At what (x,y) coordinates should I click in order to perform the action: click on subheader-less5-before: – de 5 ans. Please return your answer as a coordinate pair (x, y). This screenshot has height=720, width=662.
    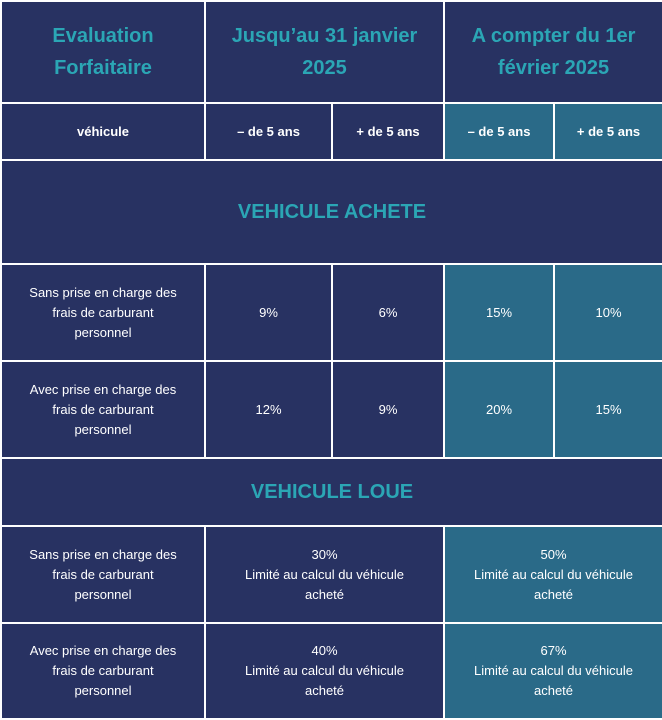
    Looking at the image, I should click on (268, 131).